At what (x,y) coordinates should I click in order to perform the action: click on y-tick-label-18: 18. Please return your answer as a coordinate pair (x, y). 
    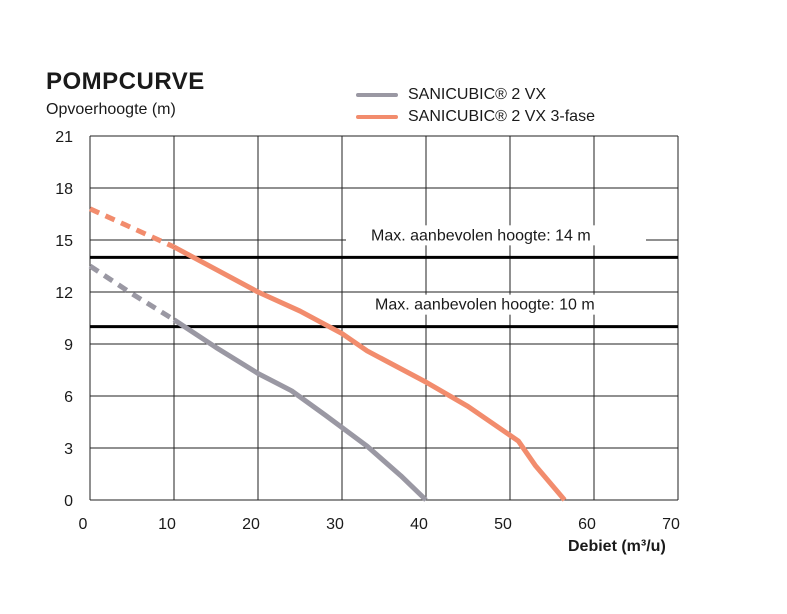
    Looking at the image, I should click on (64, 189).